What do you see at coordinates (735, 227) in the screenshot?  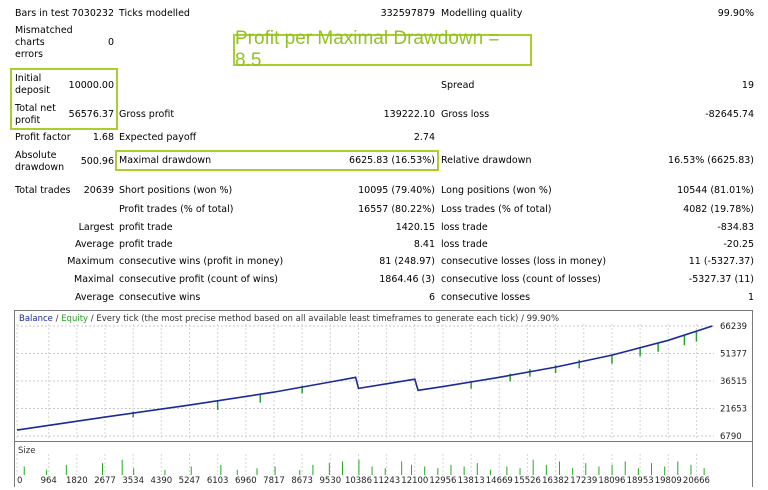 I see `largest-loss-value: -834.83` at bounding box center [735, 227].